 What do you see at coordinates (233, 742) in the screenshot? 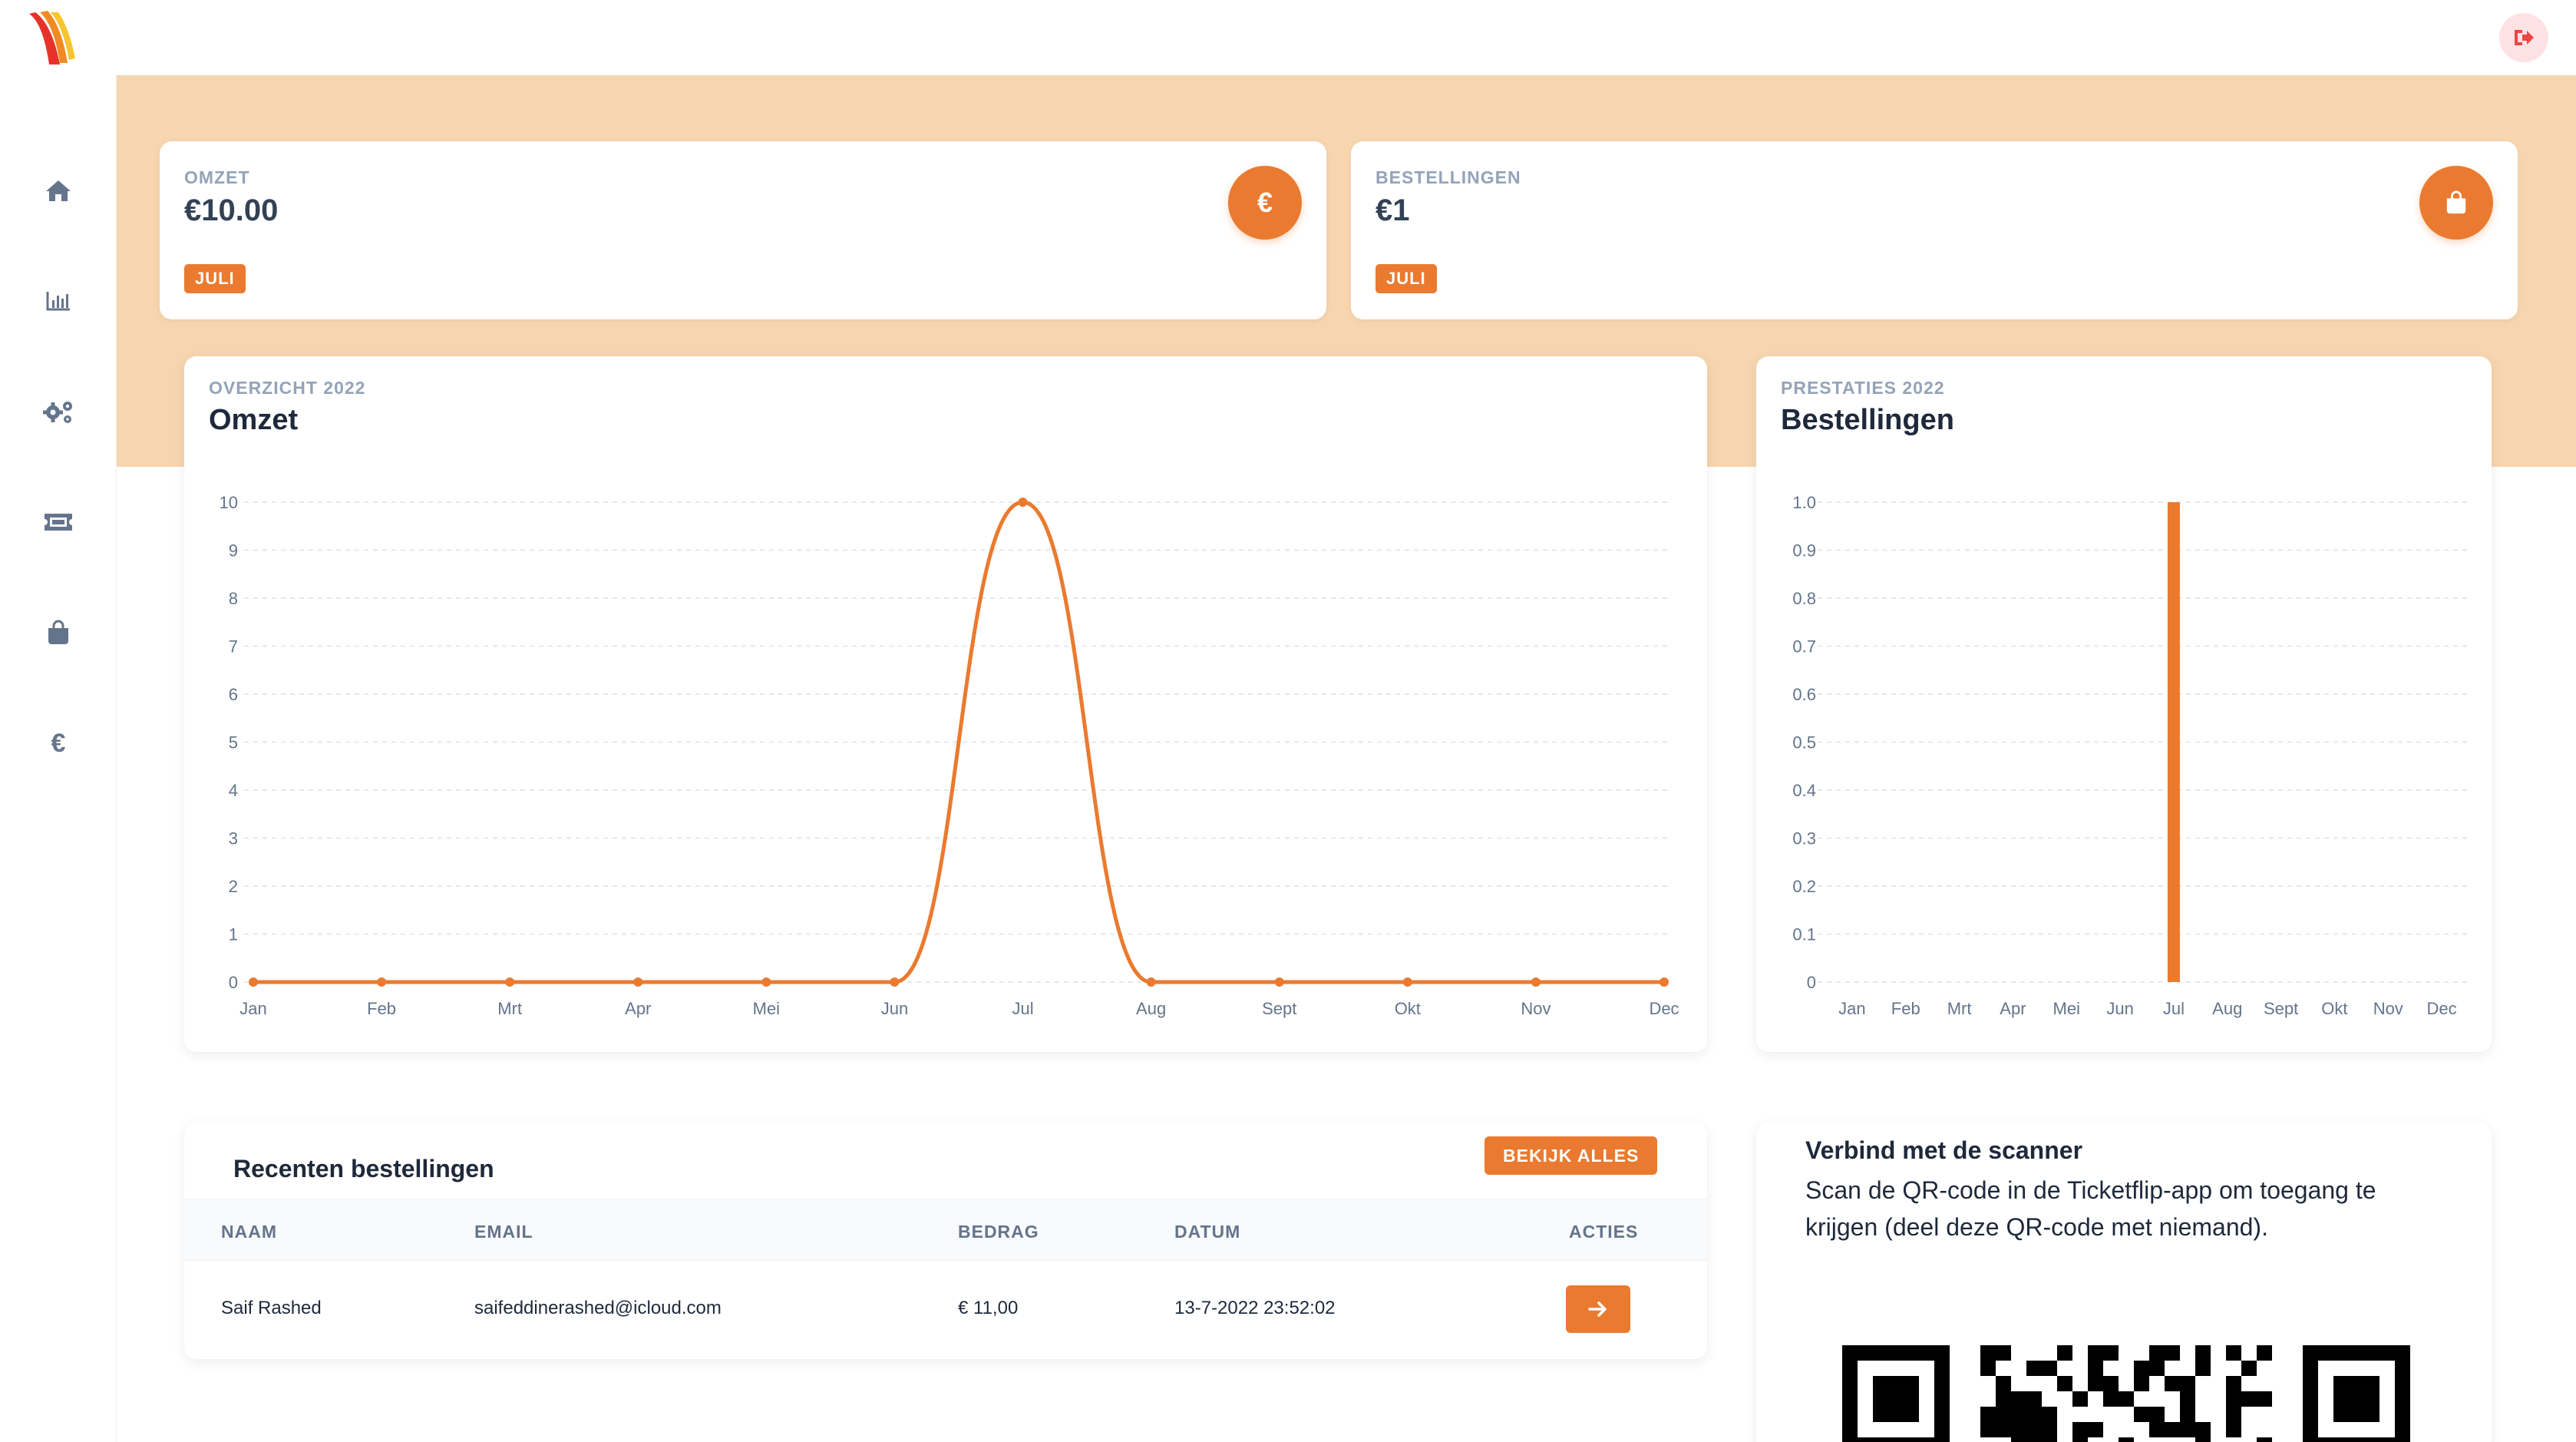
I see `y-tick-label: 5` at bounding box center [233, 742].